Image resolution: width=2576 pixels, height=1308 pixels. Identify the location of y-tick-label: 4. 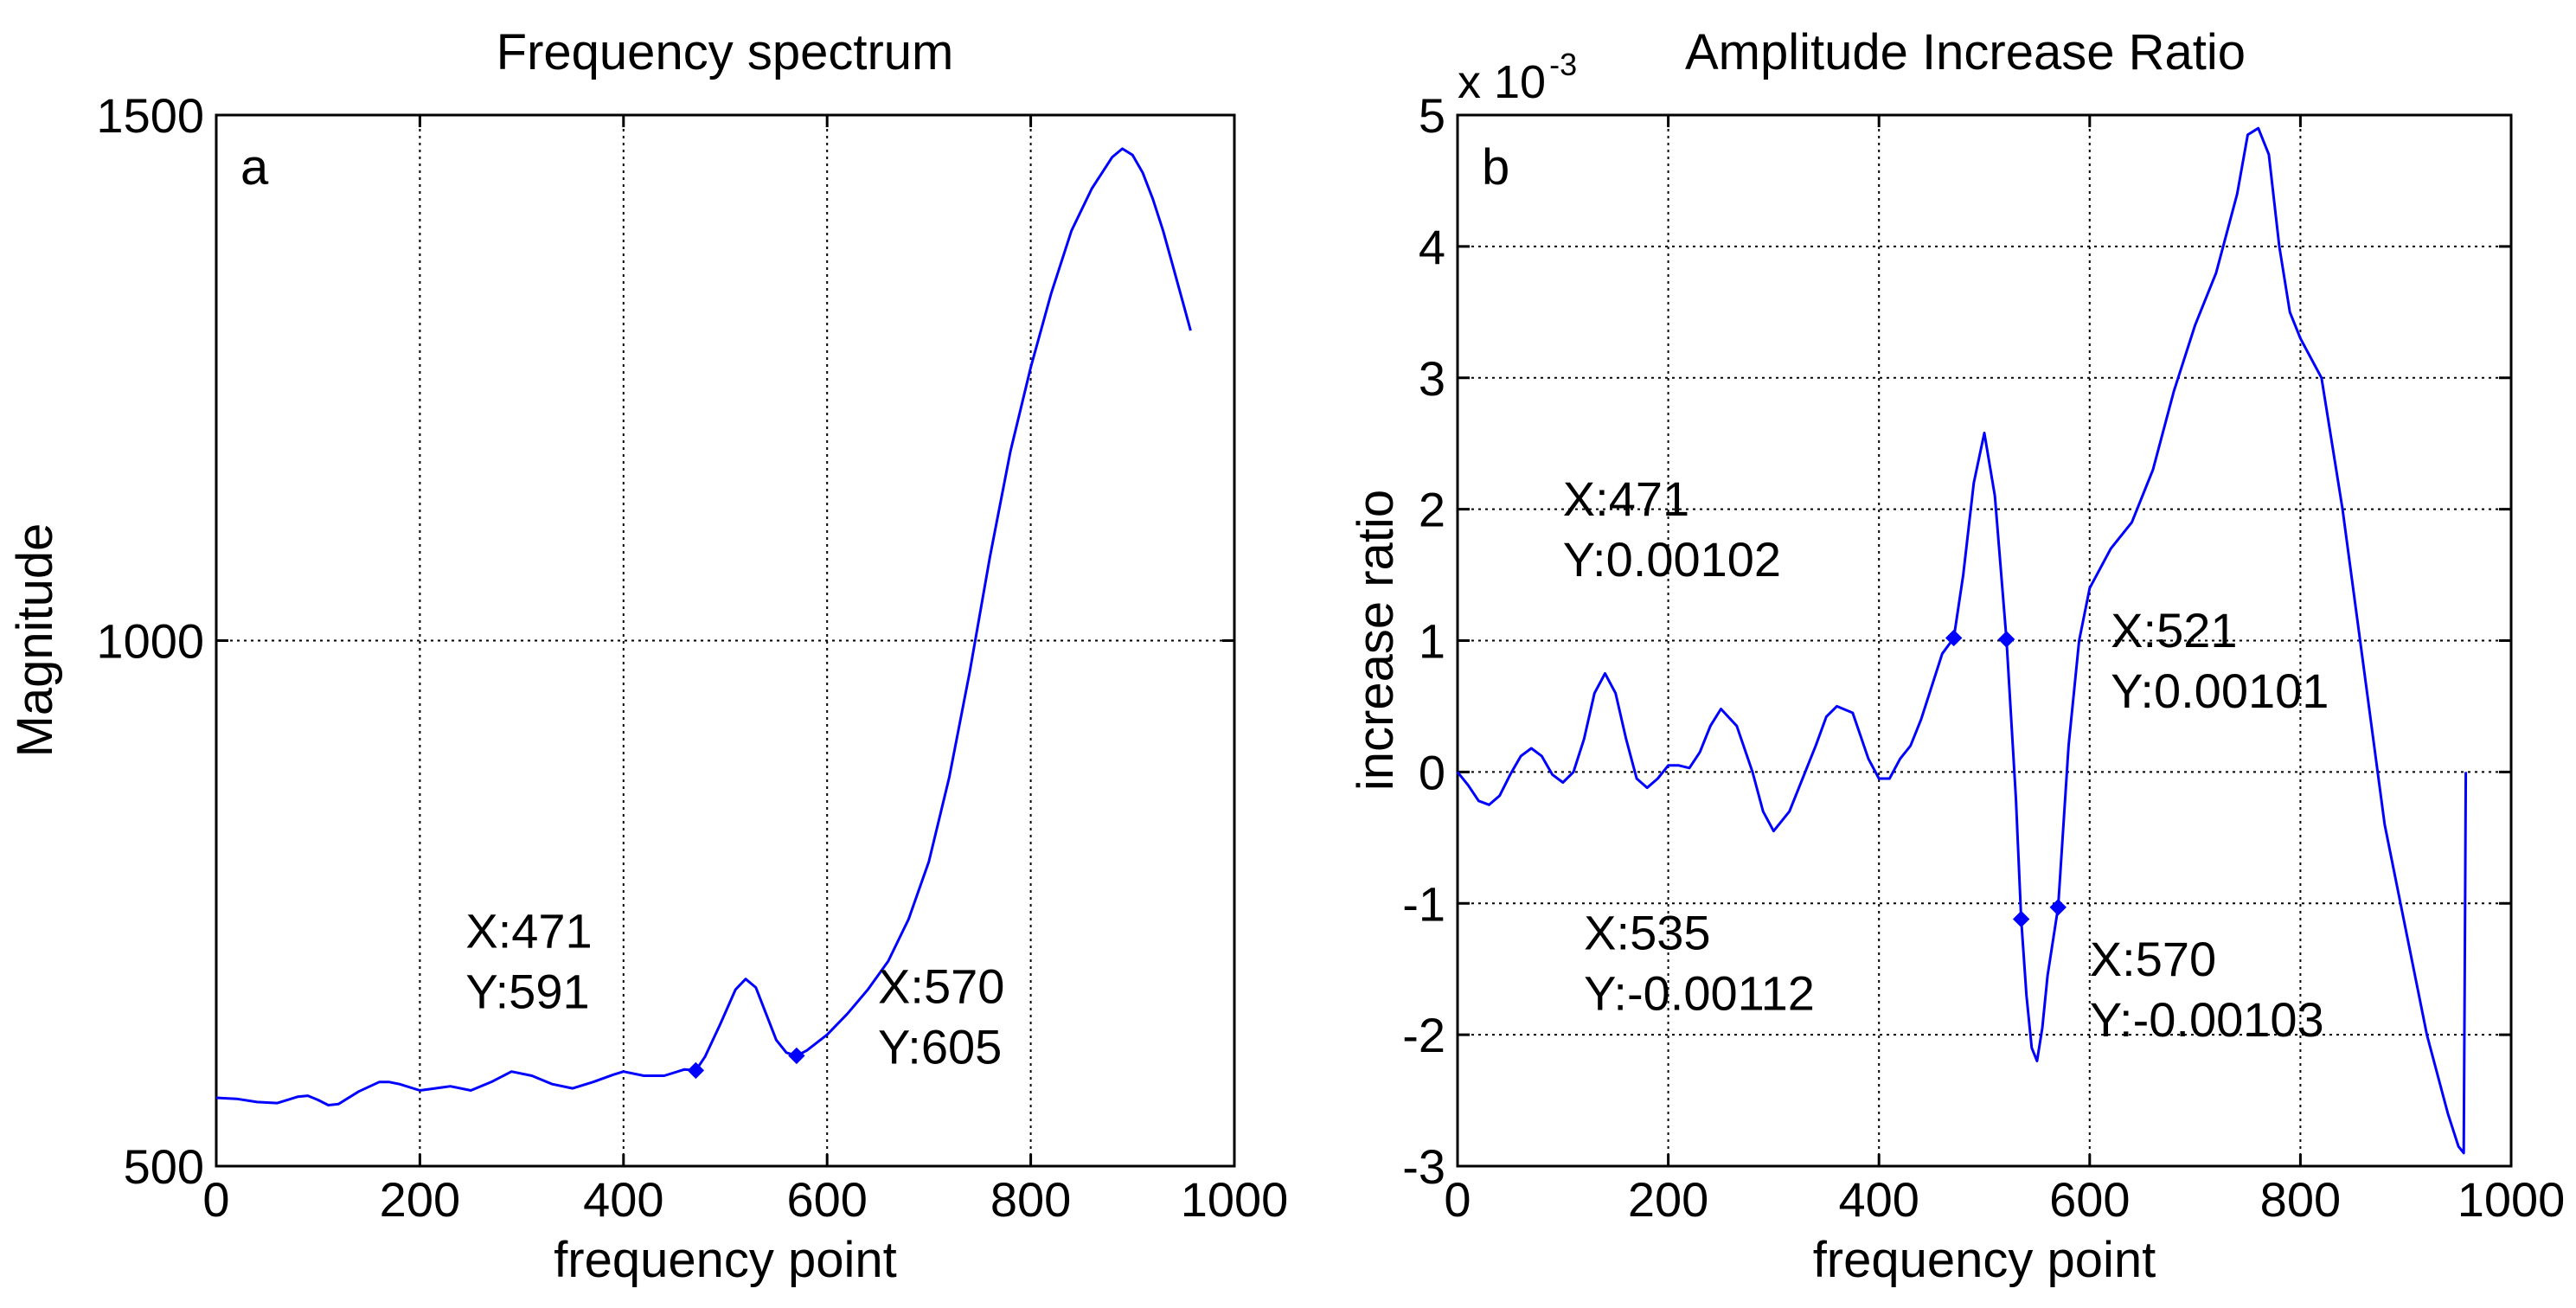
(1432, 247).